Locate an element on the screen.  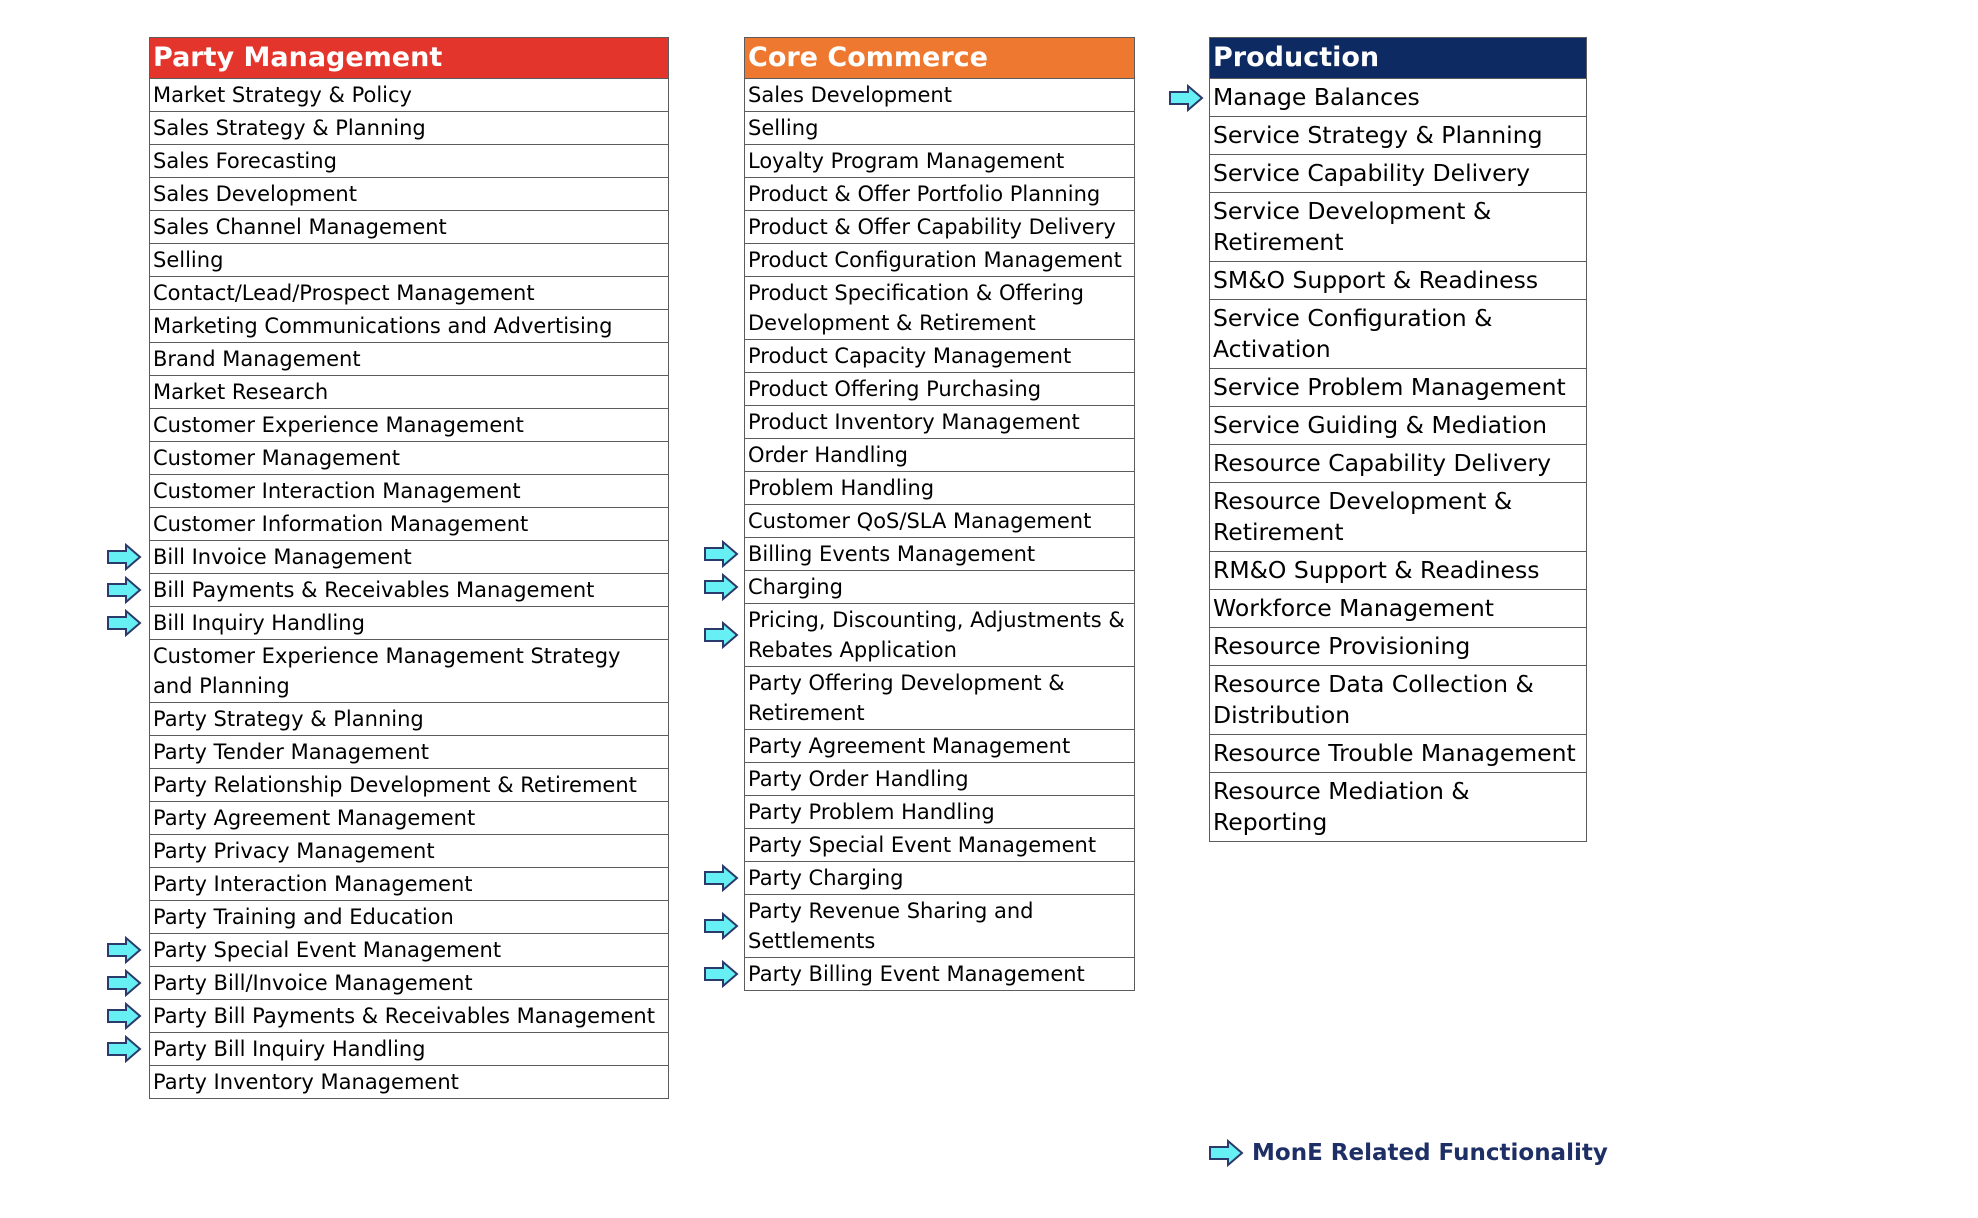
list-item-label: Resource Trouble Management is located at coordinates (1394, 753).